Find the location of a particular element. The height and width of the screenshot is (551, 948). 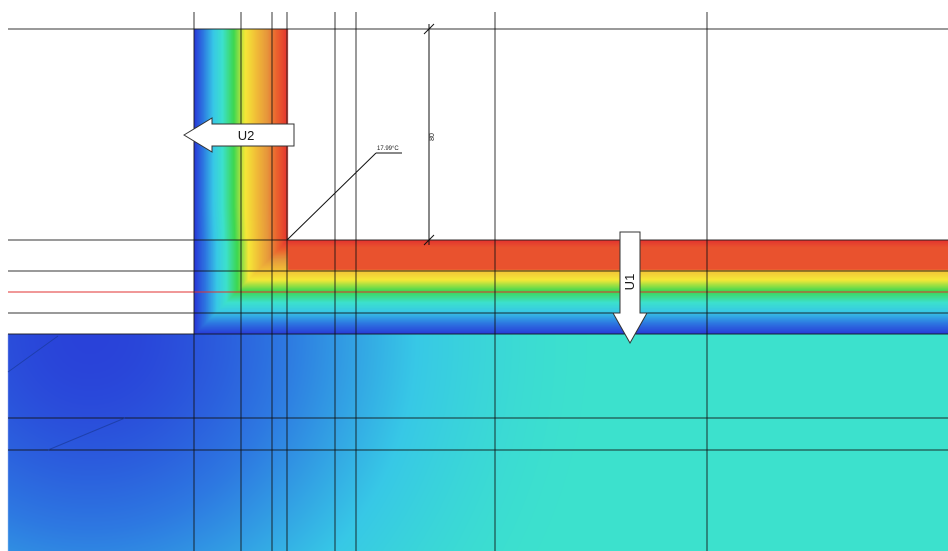

temperature-label: 17.99°C is located at coordinates (388, 149).